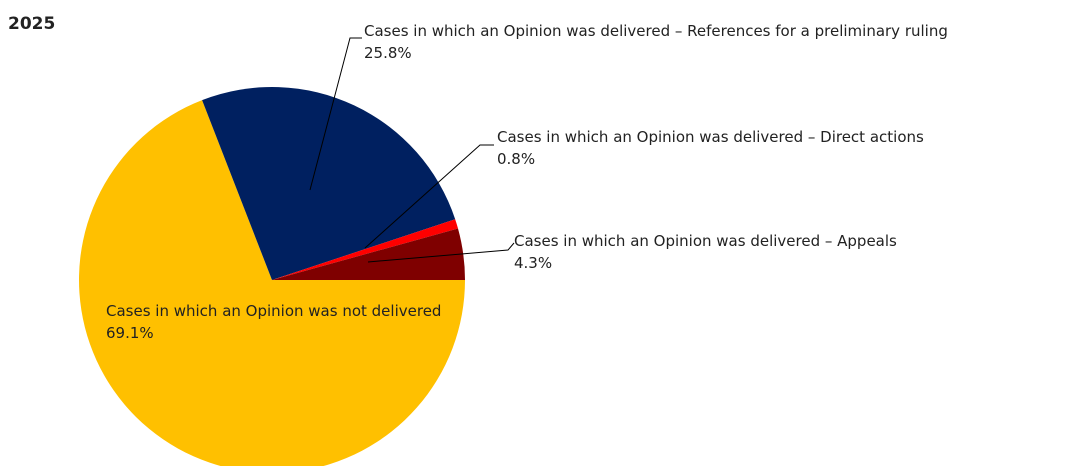 Image resolution: width=1089 pixels, height=466 pixels. What do you see at coordinates (130, 333) in the screenshot?
I see `label-value: 69.1%` at bounding box center [130, 333].